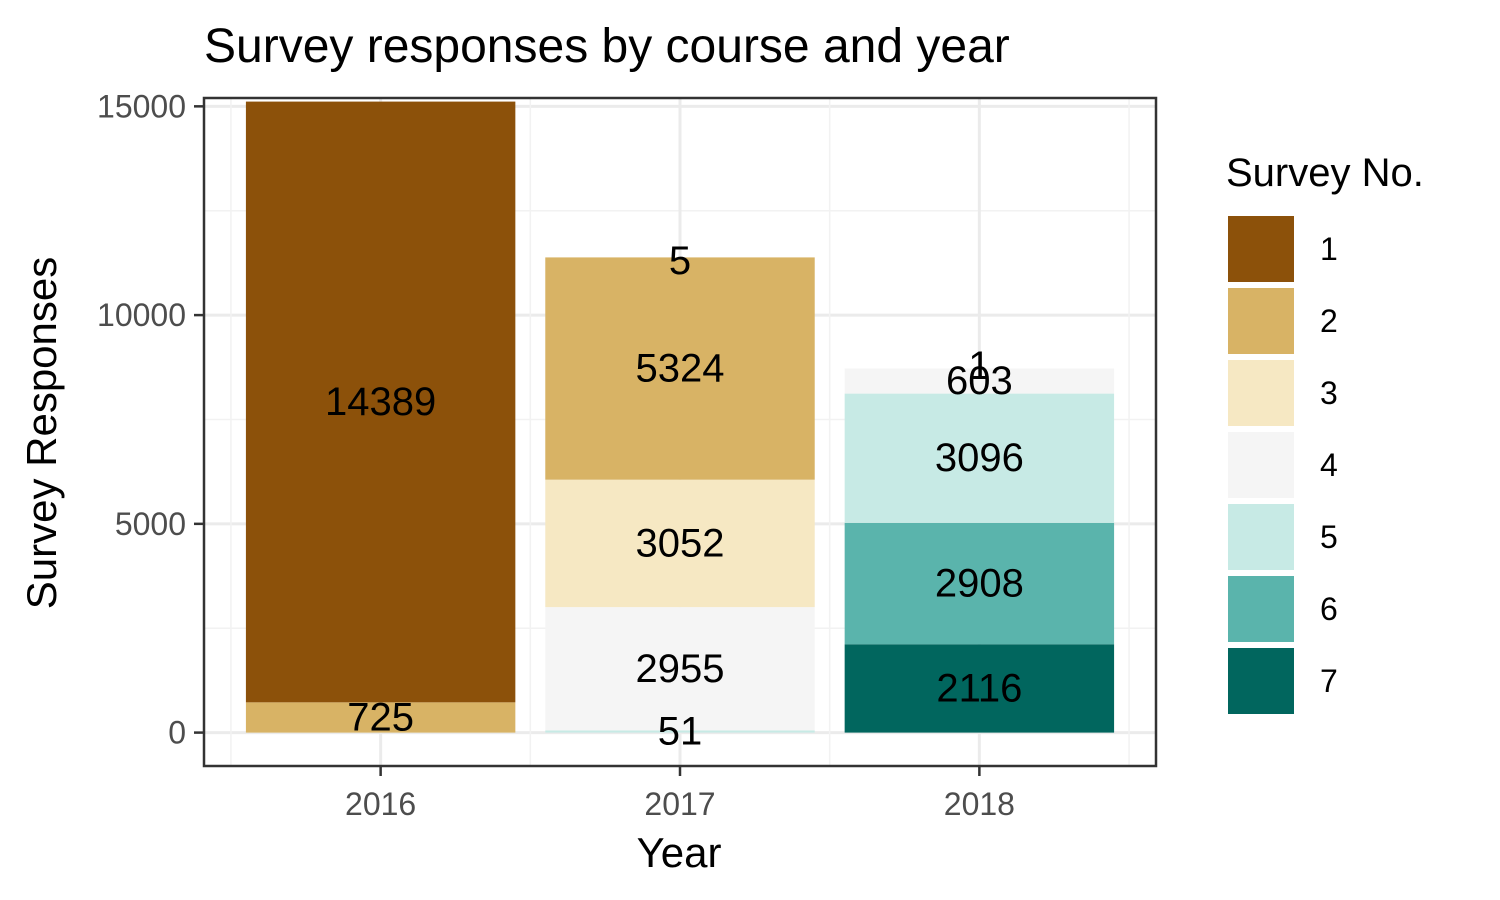 The width and height of the screenshot is (1500, 900). What do you see at coordinates (41, 433) in the screenshot?
I see `y-axis-title: Survey Responses` at bounding box center [41, 433].